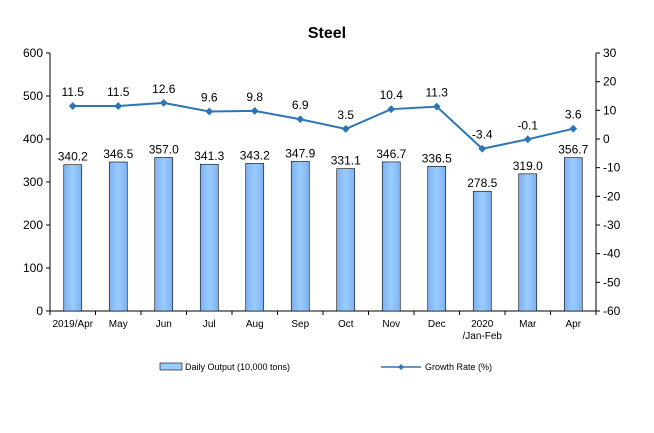  Describe the element at coordinates (606, 139) in the screenshot. I see `right-tick-label: 0` at that location.